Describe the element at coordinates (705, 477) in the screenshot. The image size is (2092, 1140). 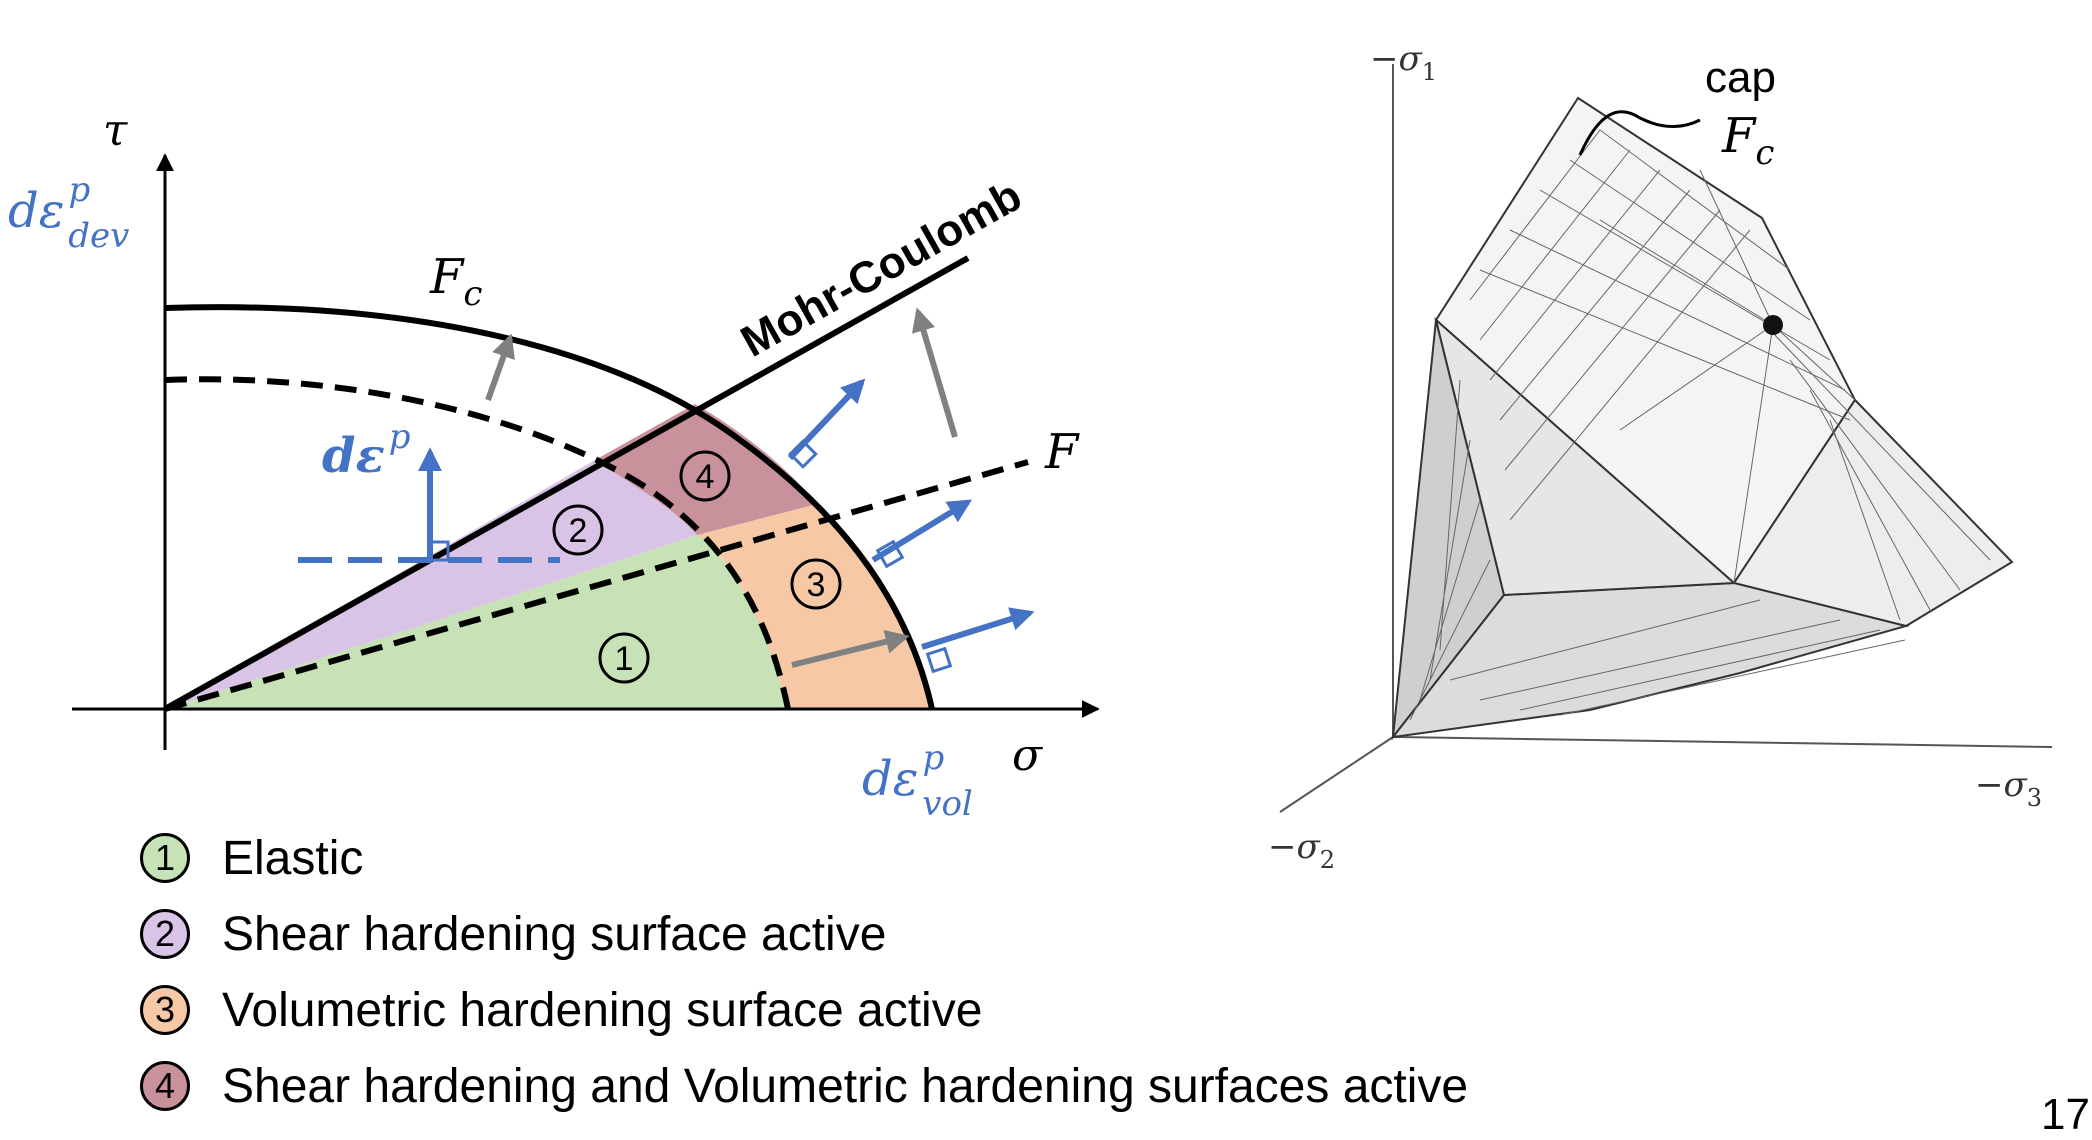
I see `region-4-number: 4` at that location.